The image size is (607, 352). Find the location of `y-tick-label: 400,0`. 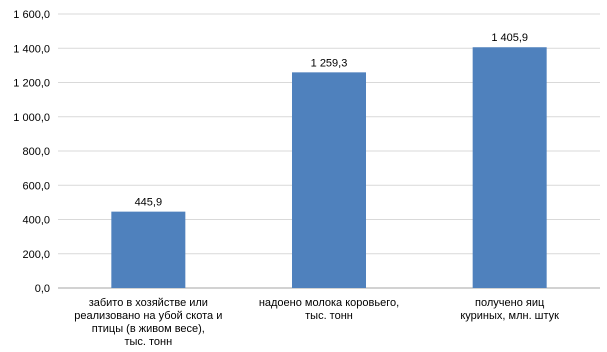

y-tick-label: 400,0 is located at coordinates (36, 221).